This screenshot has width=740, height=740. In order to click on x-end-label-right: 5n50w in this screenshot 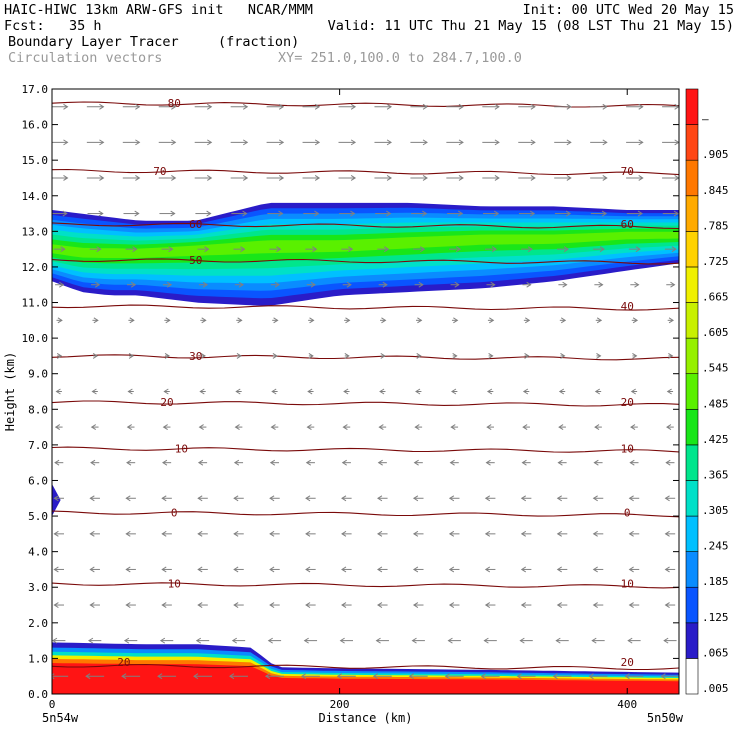, I will do `click(665, 718)`.